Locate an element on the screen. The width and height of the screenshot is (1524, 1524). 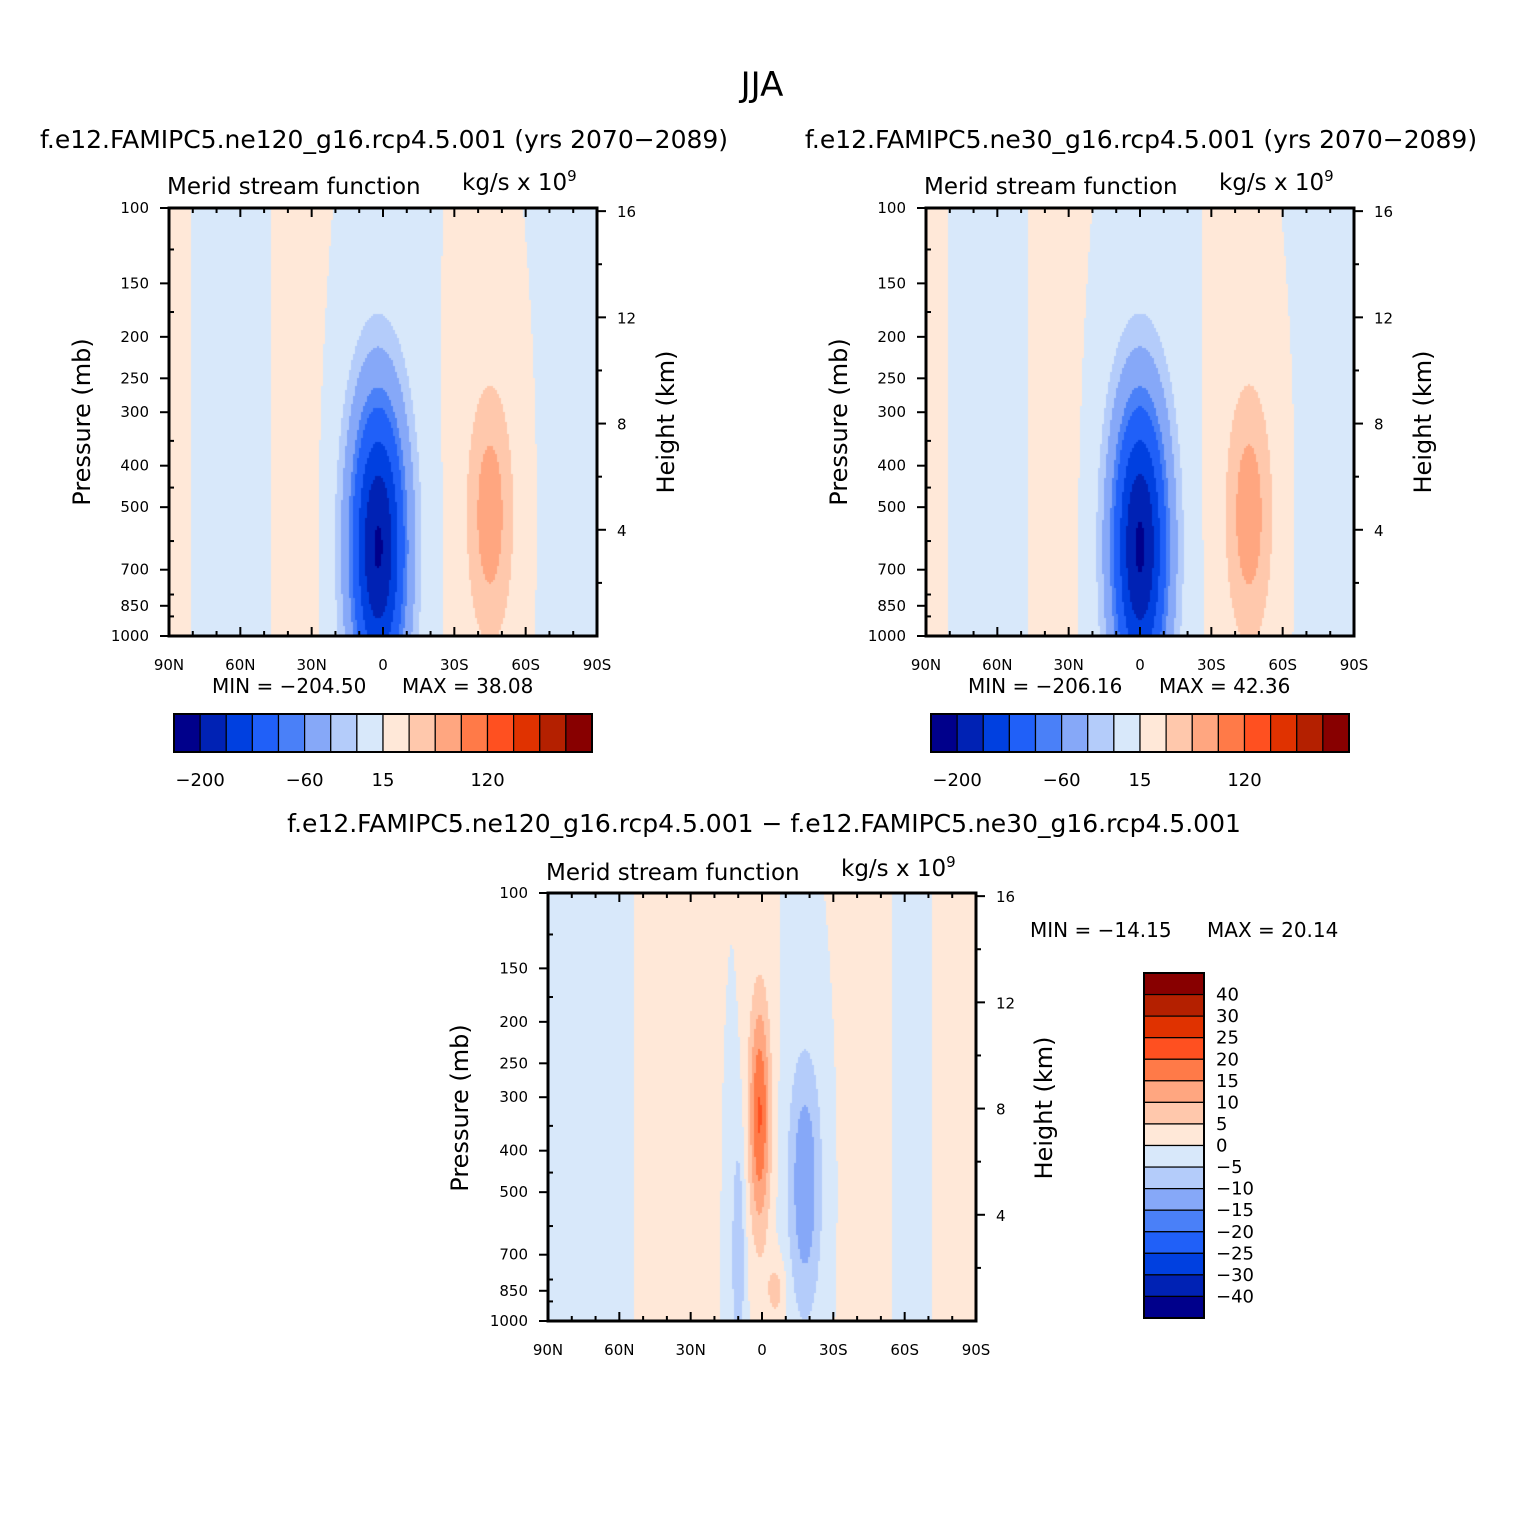
min-label: MIN = −14.15 is located at coordinates (1101, 930).